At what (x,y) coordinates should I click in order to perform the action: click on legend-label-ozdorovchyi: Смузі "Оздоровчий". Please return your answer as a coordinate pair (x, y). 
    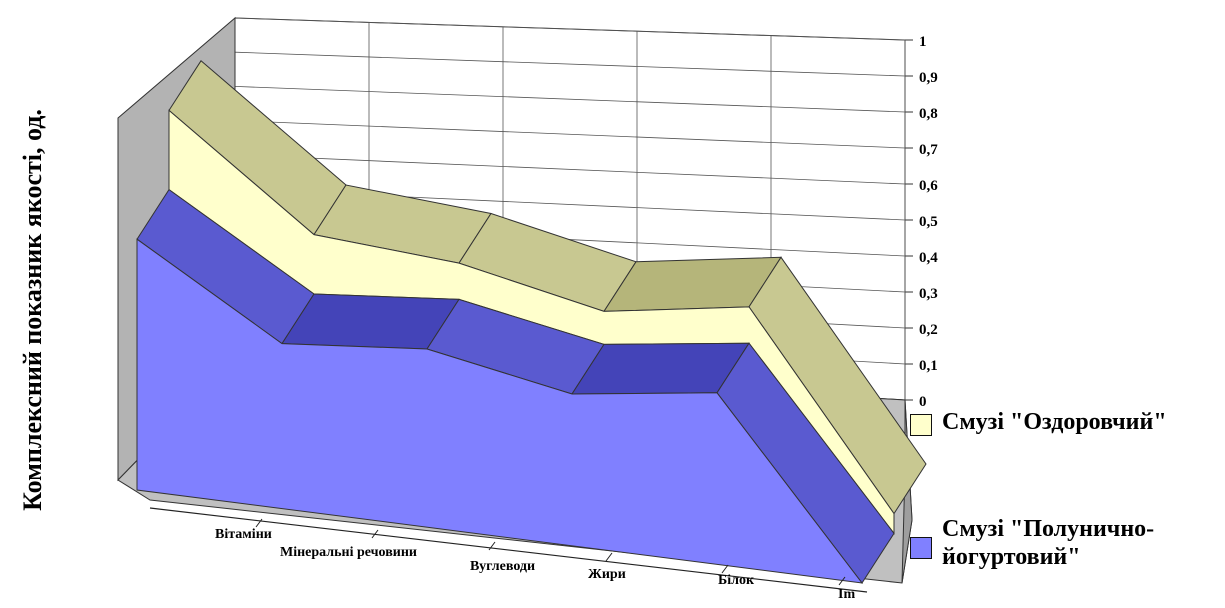
    Looking at the image, I should click on (1054, 422).